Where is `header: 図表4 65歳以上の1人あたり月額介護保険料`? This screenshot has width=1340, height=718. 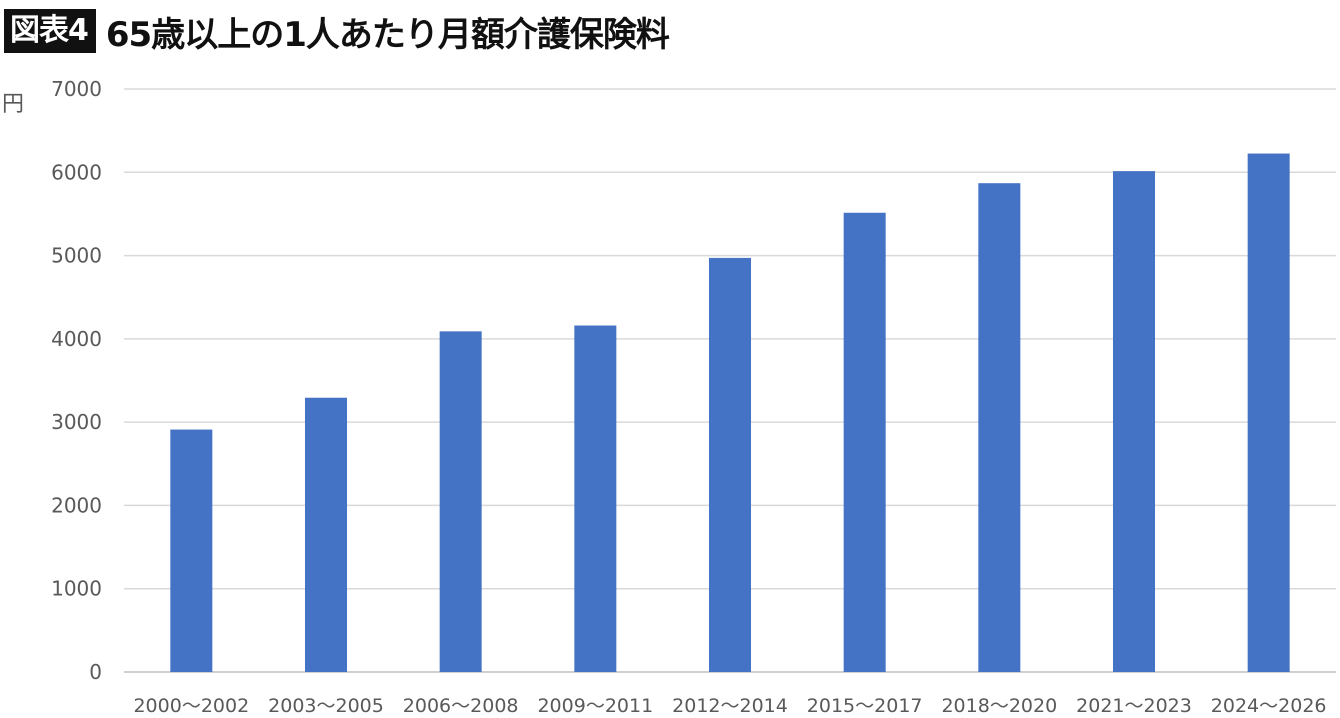 header: 図表4 65歳以上の1人あたり月額介護保険料 is located at coordinates (335, 31).